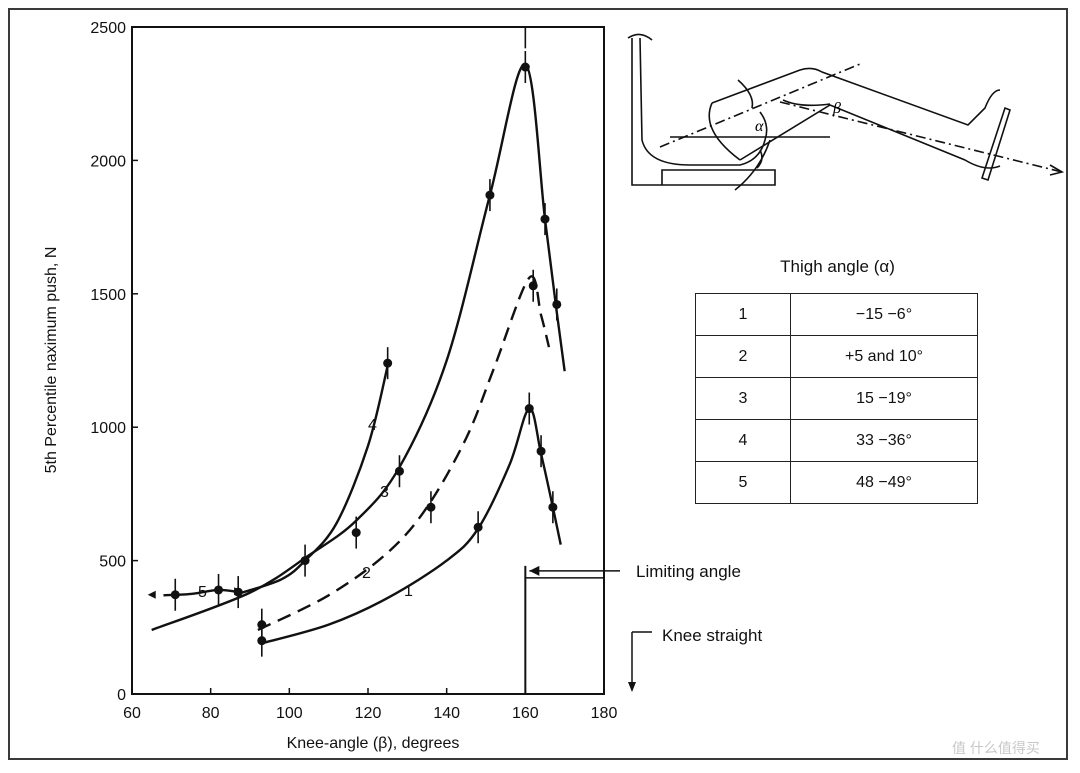 The height and width of the screenshot is (773, 1080). Describe the element at coordinates (112, 562) in the screenshot. I see `y-tick-label: 500` at that location.